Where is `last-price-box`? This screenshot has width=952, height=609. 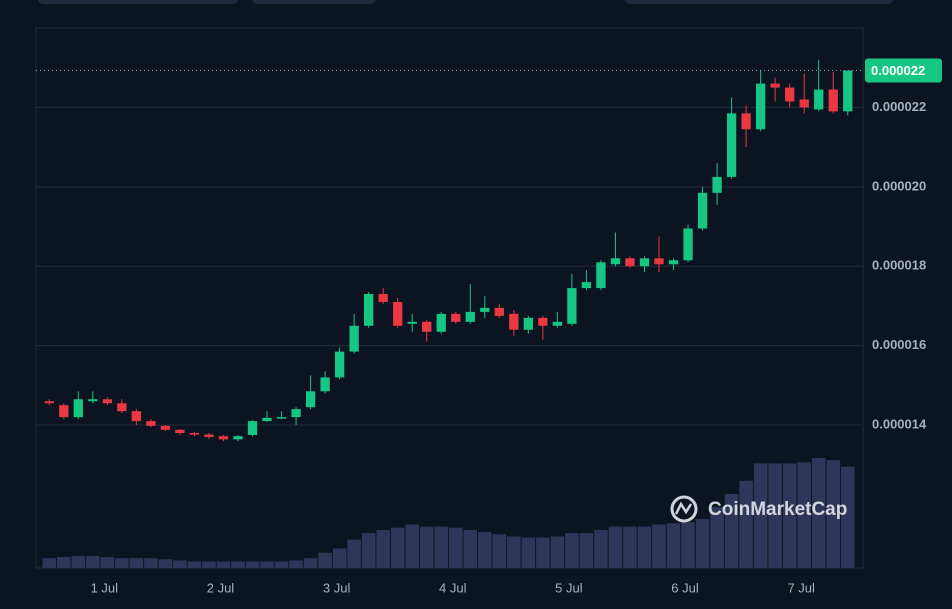
last-price-box is located at coordinates (903, 70).